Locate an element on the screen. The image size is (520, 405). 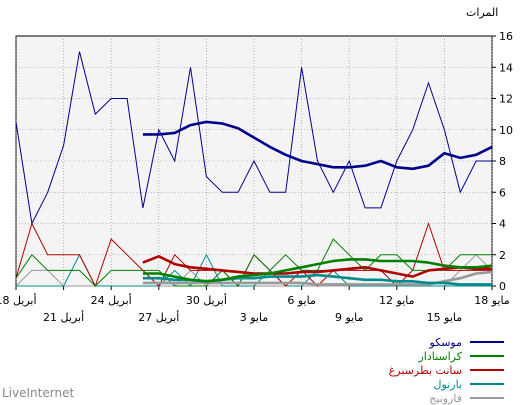
legend-item: فارونيج is located at coordinates (466, 398).